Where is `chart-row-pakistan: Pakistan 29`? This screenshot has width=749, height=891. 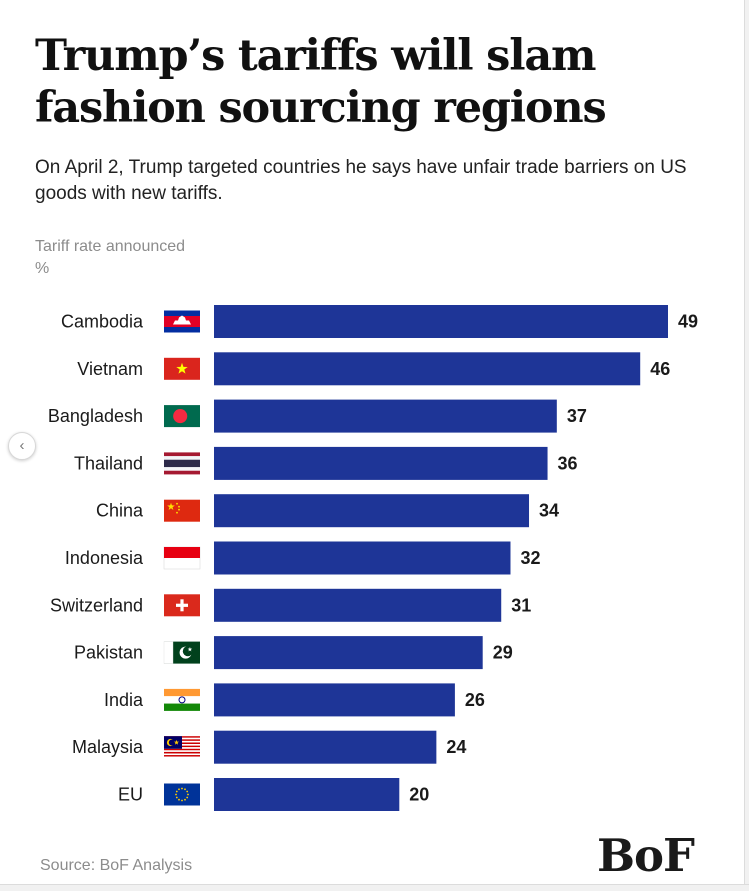 chart-row-pakistan: Pakistan 29 is located at coordinates (293, 653).